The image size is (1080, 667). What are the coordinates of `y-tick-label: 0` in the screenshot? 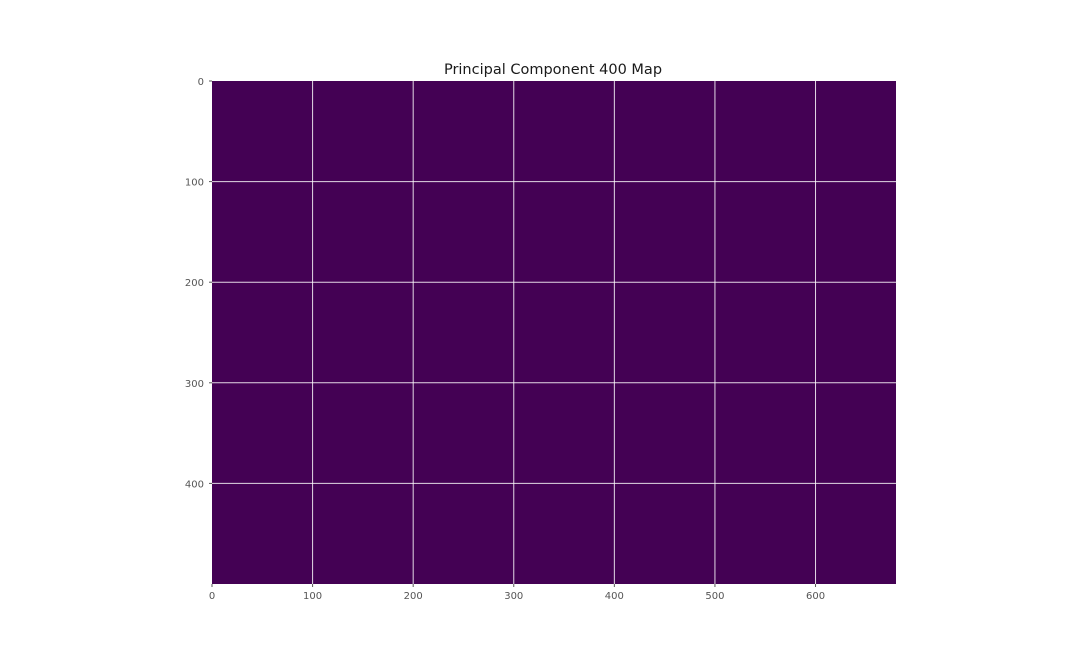 It's located at (201, 82).